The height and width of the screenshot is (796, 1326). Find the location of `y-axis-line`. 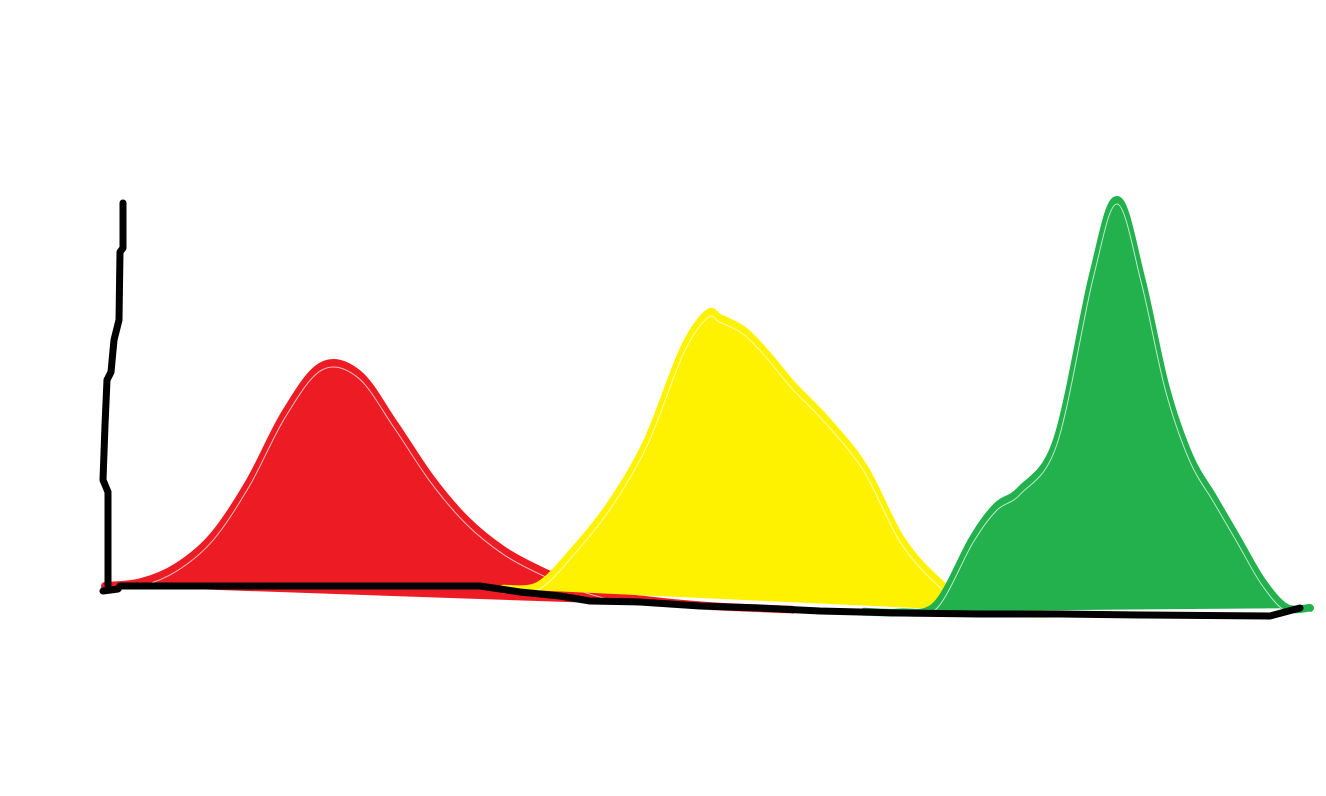

y-axis-line is located at coordinates (113, 394).